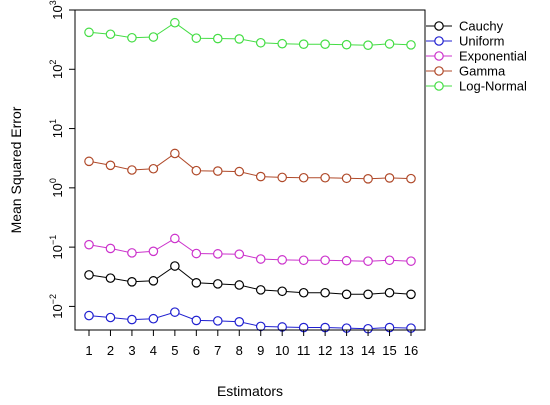 The image size is (550, 405). I want to click on y-tick-label: 100, so click(56, 187).